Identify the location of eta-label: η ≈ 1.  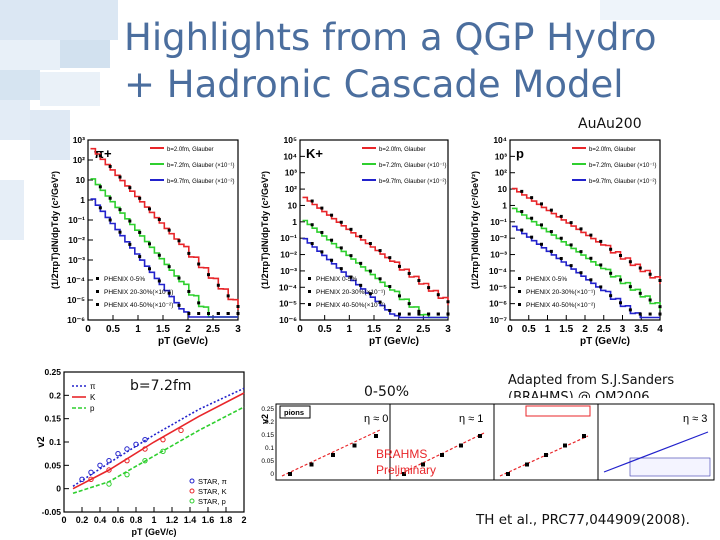
(471, 419).